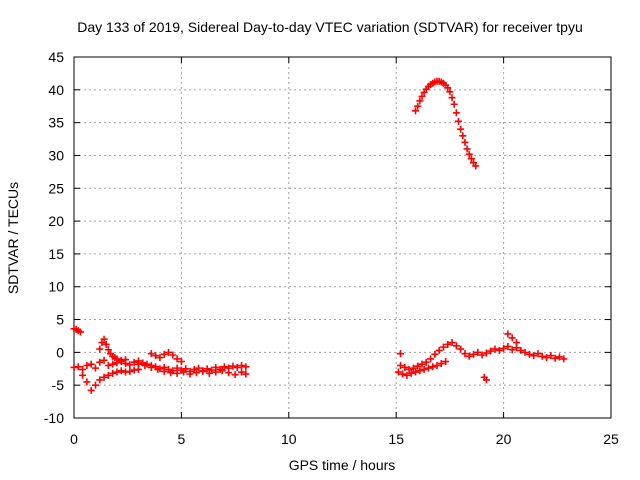  What do you see at coordinates (60, 320) in the screenshot?
I see `y-tick-label: 5` at bounding box center [60, 320].